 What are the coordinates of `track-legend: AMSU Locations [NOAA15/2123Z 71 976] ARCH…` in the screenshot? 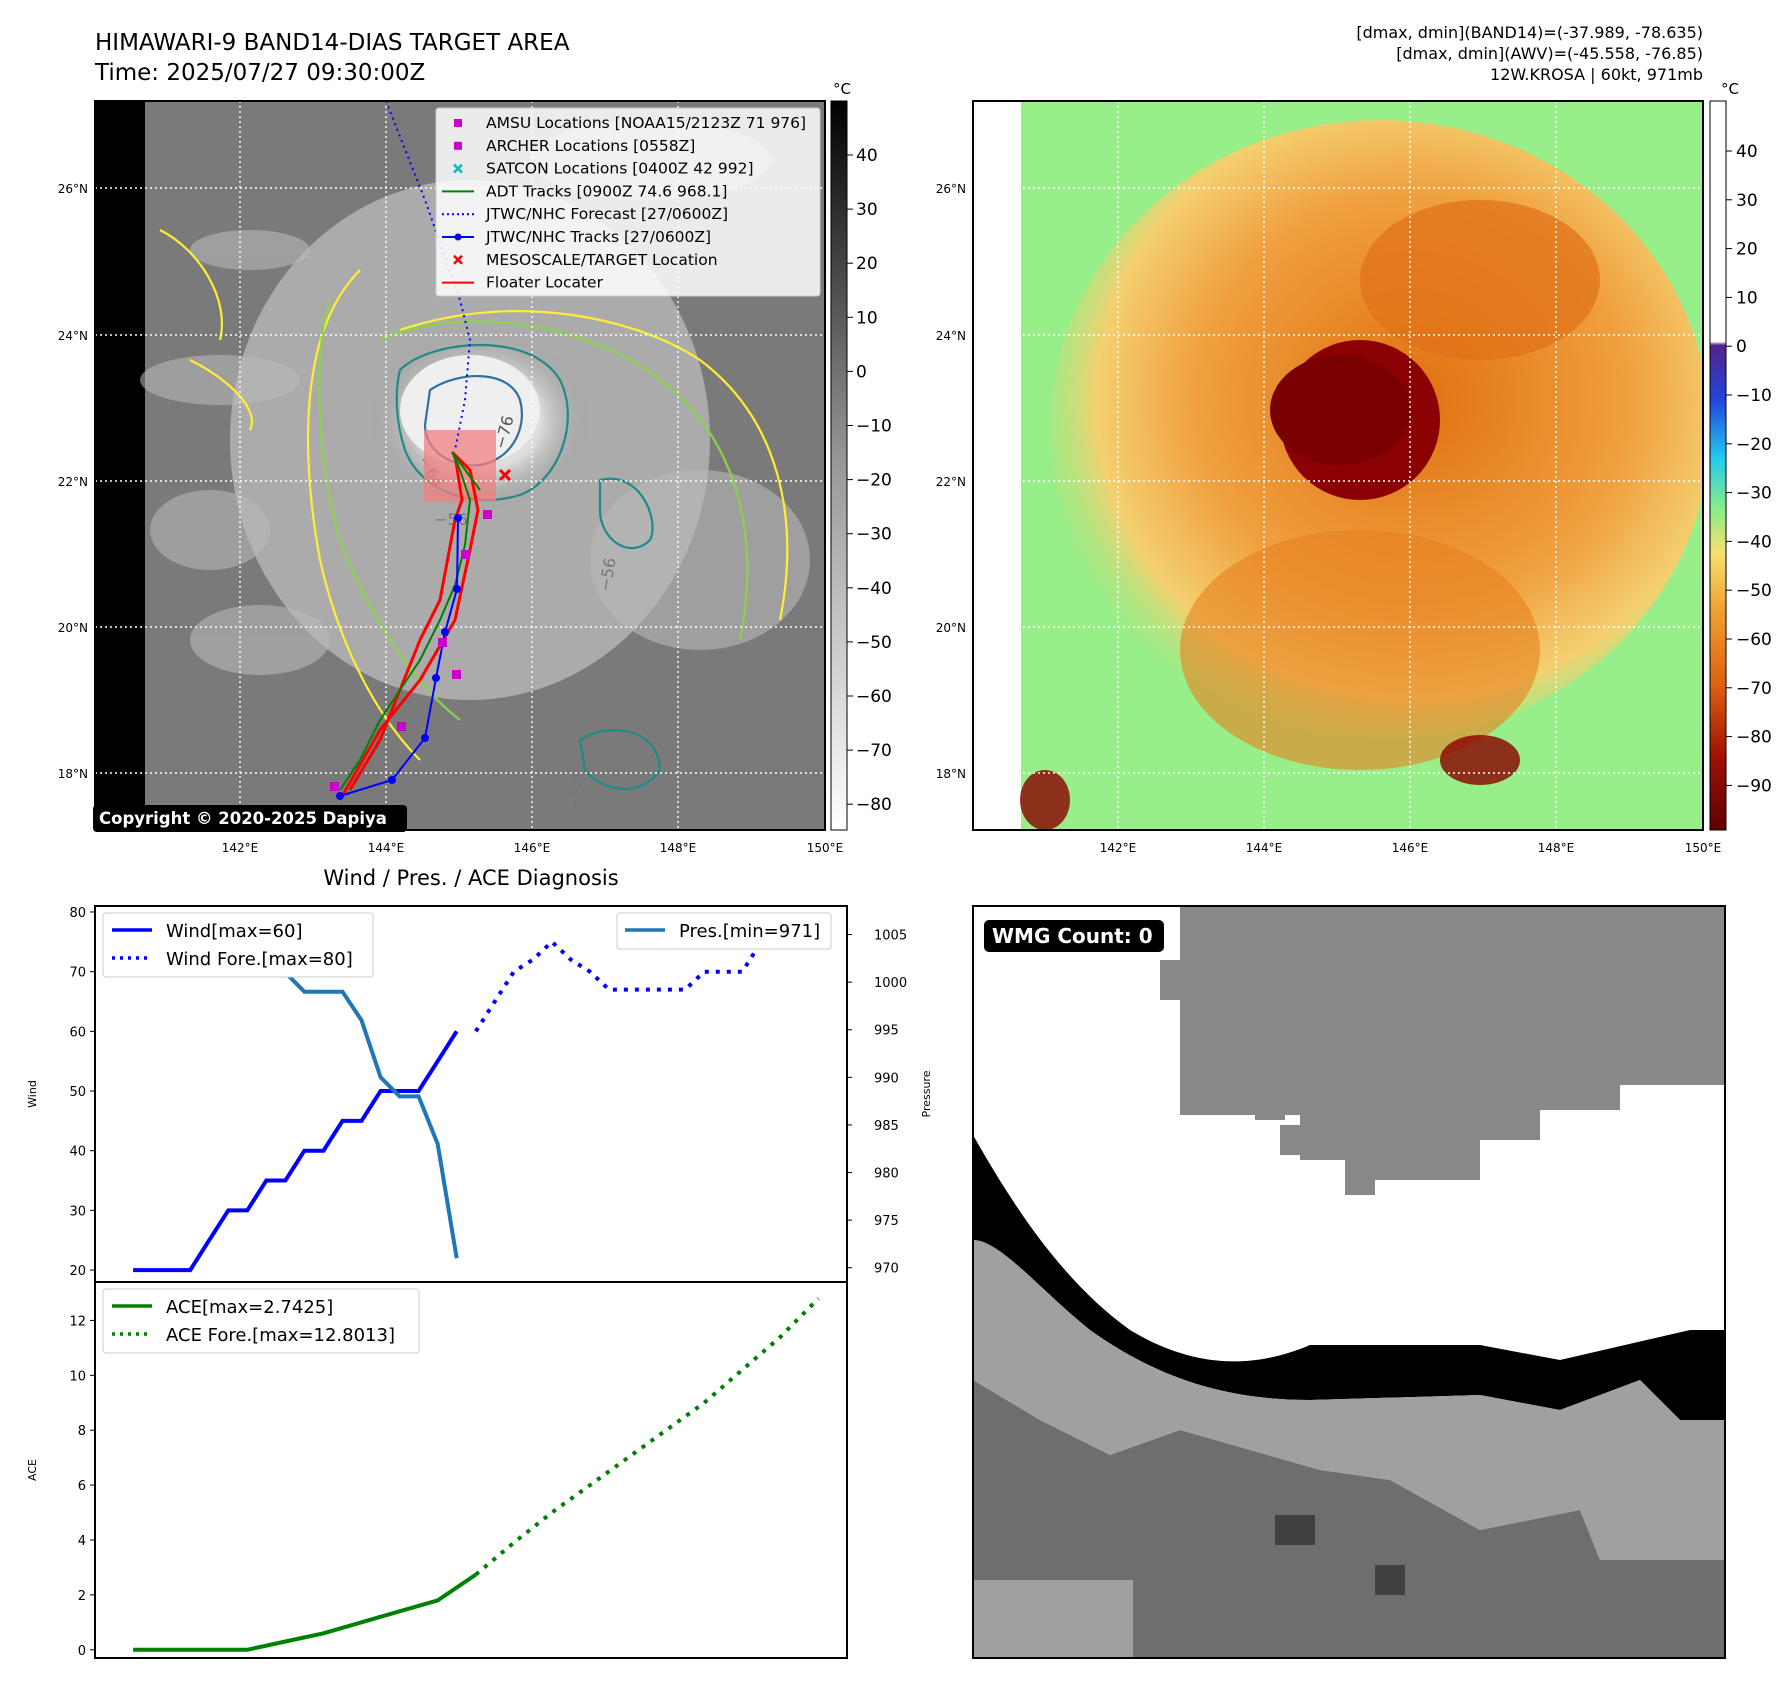 It's located at (628, 202).